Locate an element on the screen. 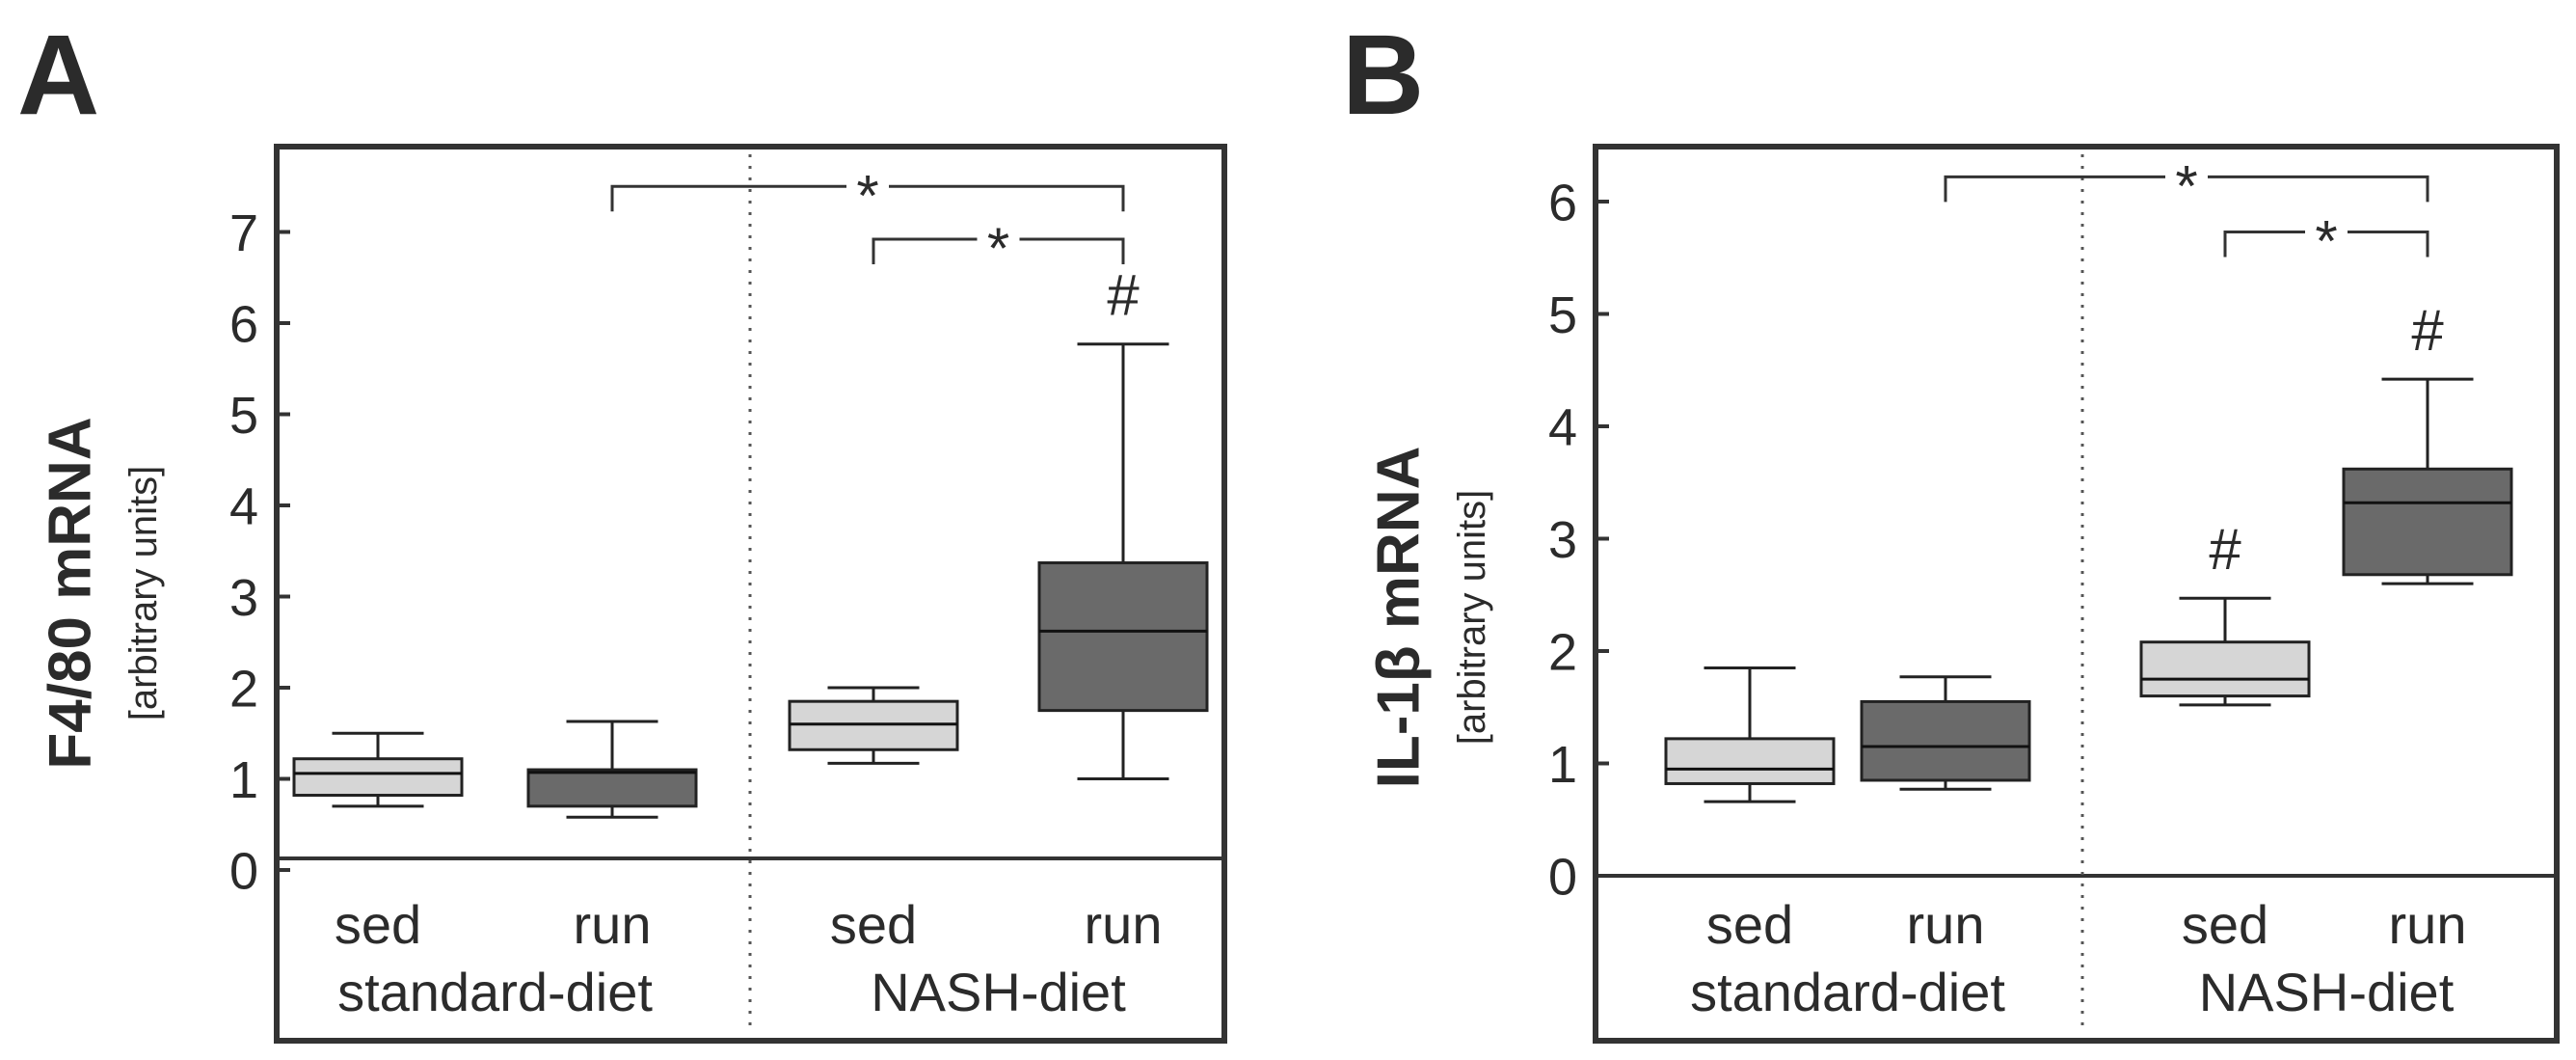 The height and width of the screenshot is (1060, 2576). y-axis-label: IL-1β mRNA is located at coordinates (1400, 618).